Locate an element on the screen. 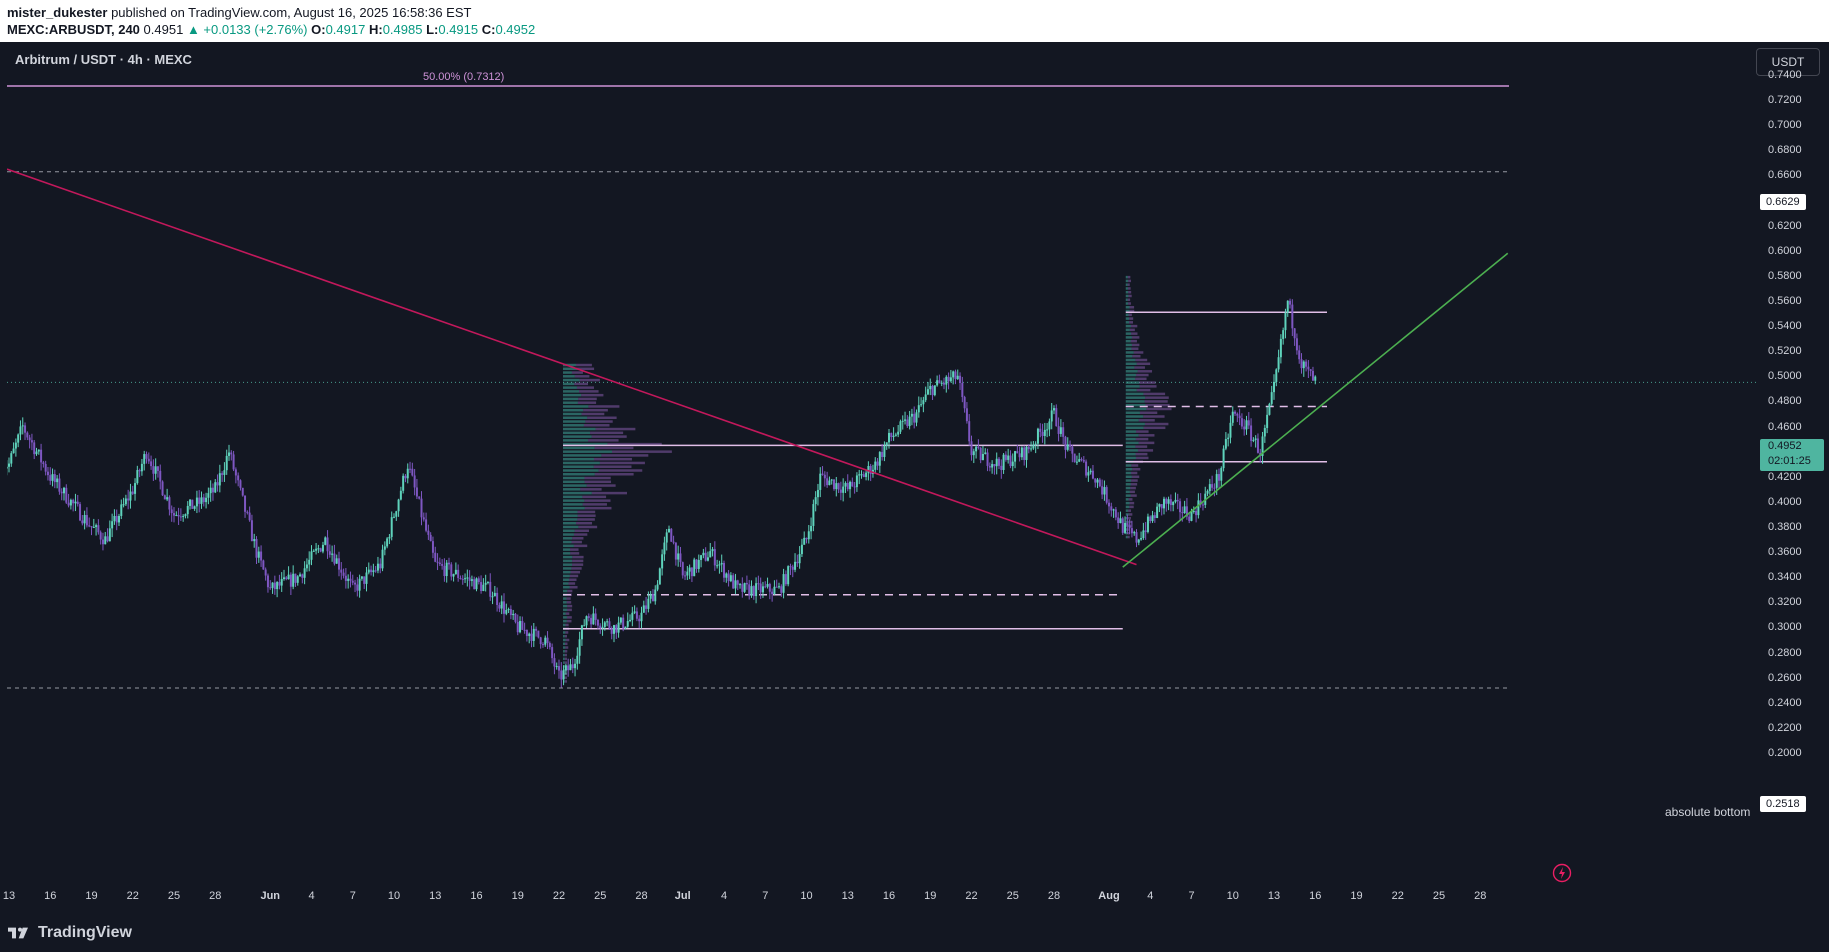  currency-button: USDT is located at coordinates (1788, 62).